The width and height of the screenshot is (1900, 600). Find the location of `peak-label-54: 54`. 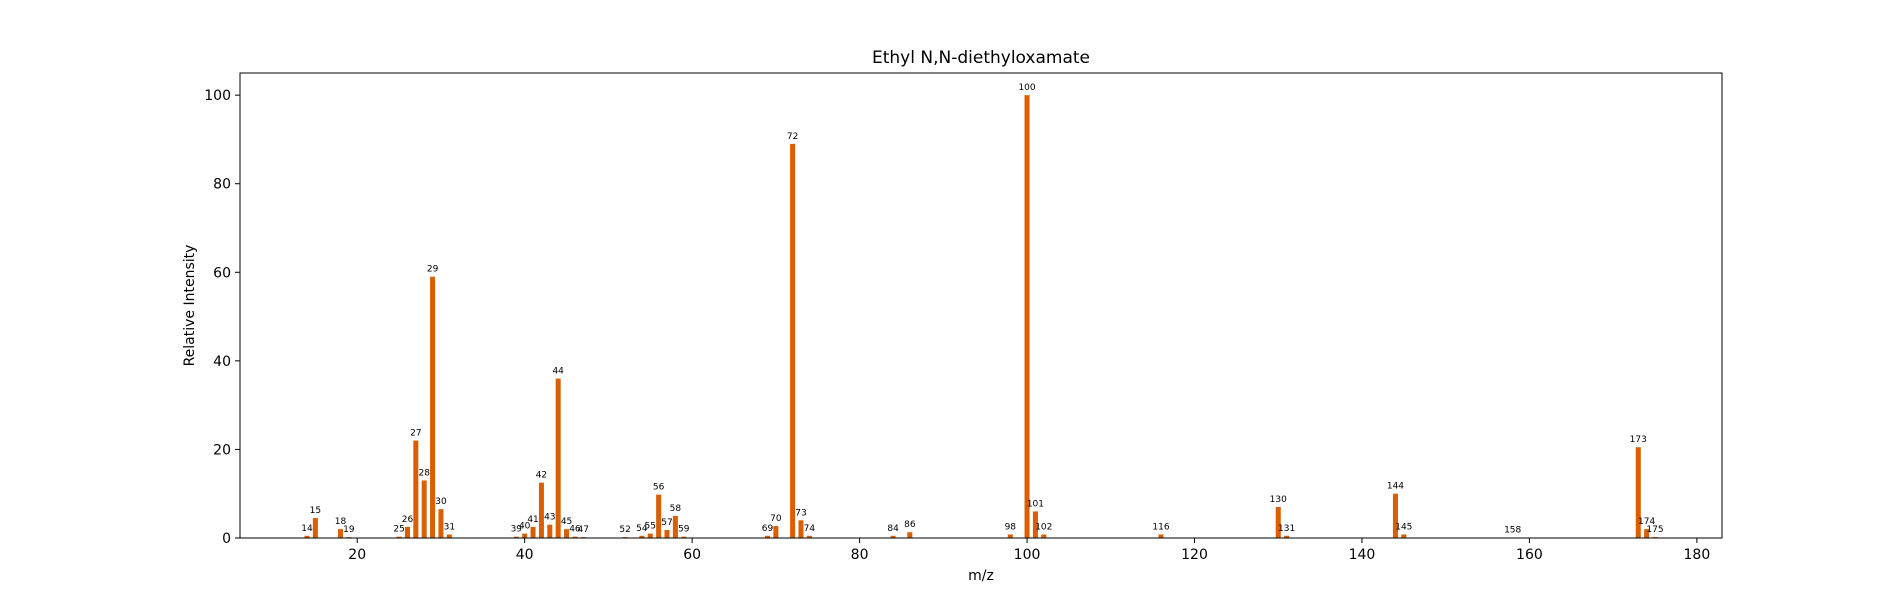

peak-label-54: 54 is located at coordinates (642, 529).